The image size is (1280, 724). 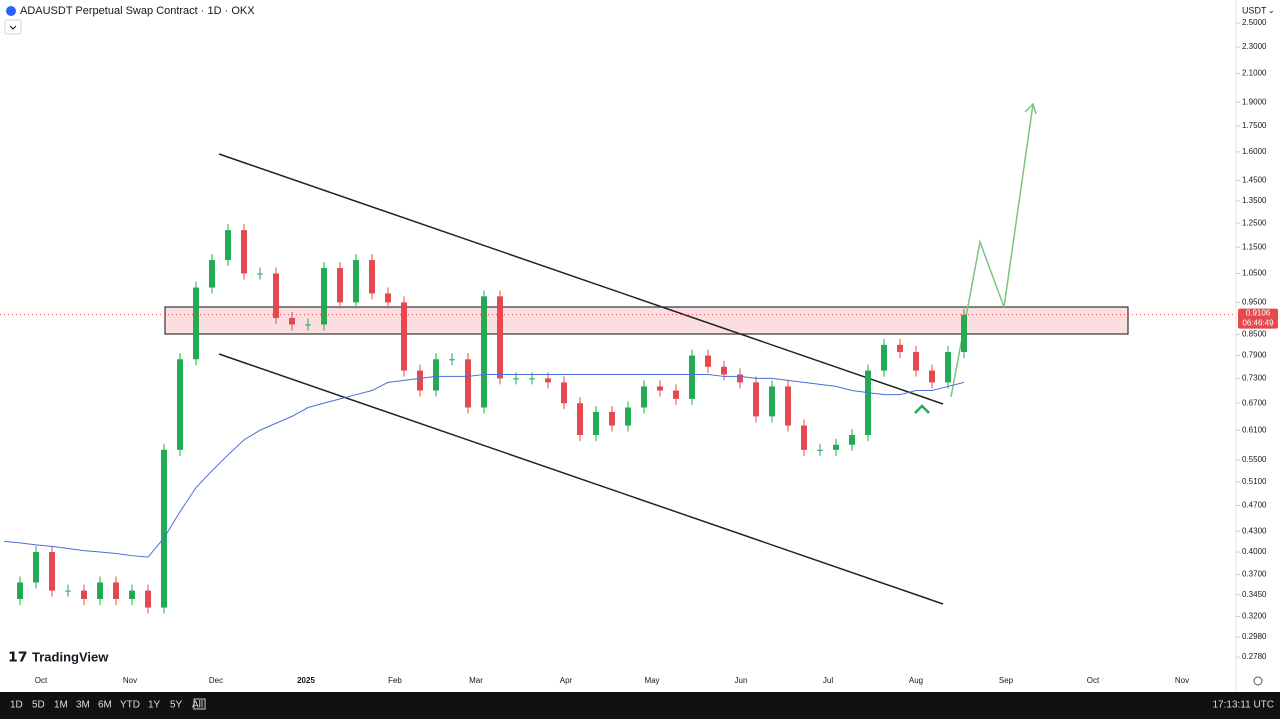 I want to click on price-axis, so click(x=1258, y=346).